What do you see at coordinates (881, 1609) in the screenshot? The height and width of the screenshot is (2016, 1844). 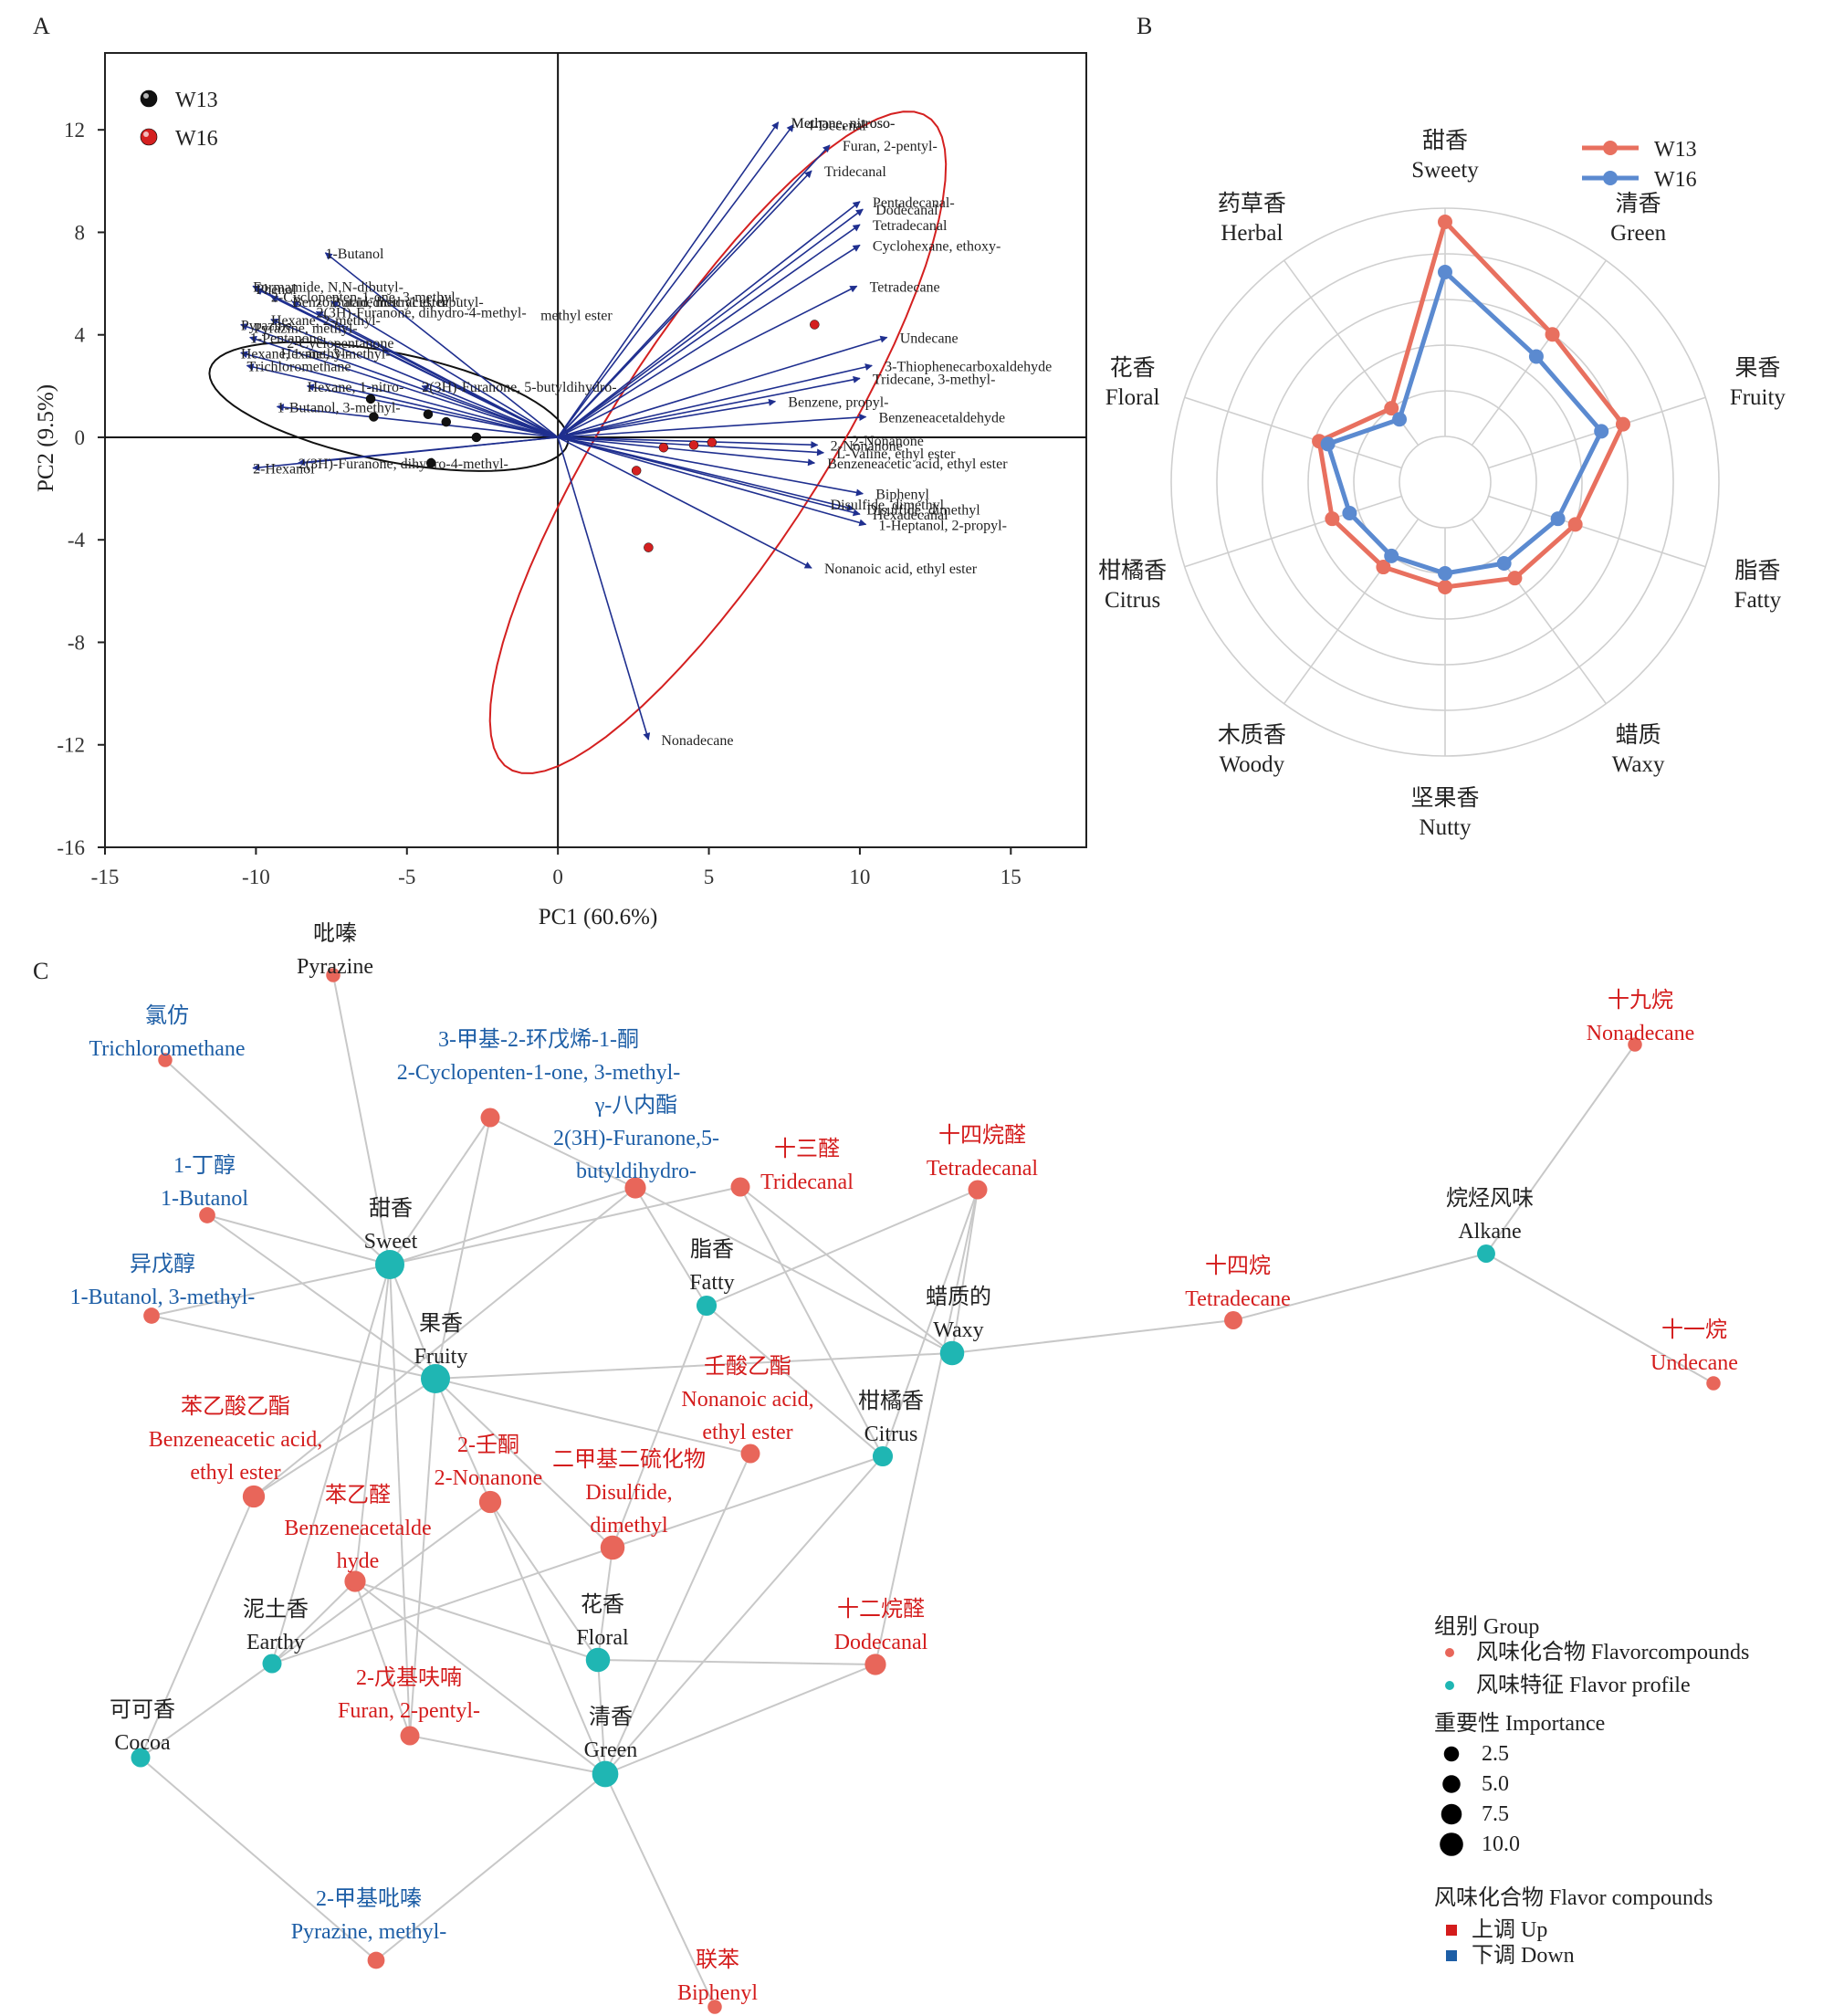 I see `node-label-zh-dodecanal: 十二烷醛` at bounding box center [881, 1609].